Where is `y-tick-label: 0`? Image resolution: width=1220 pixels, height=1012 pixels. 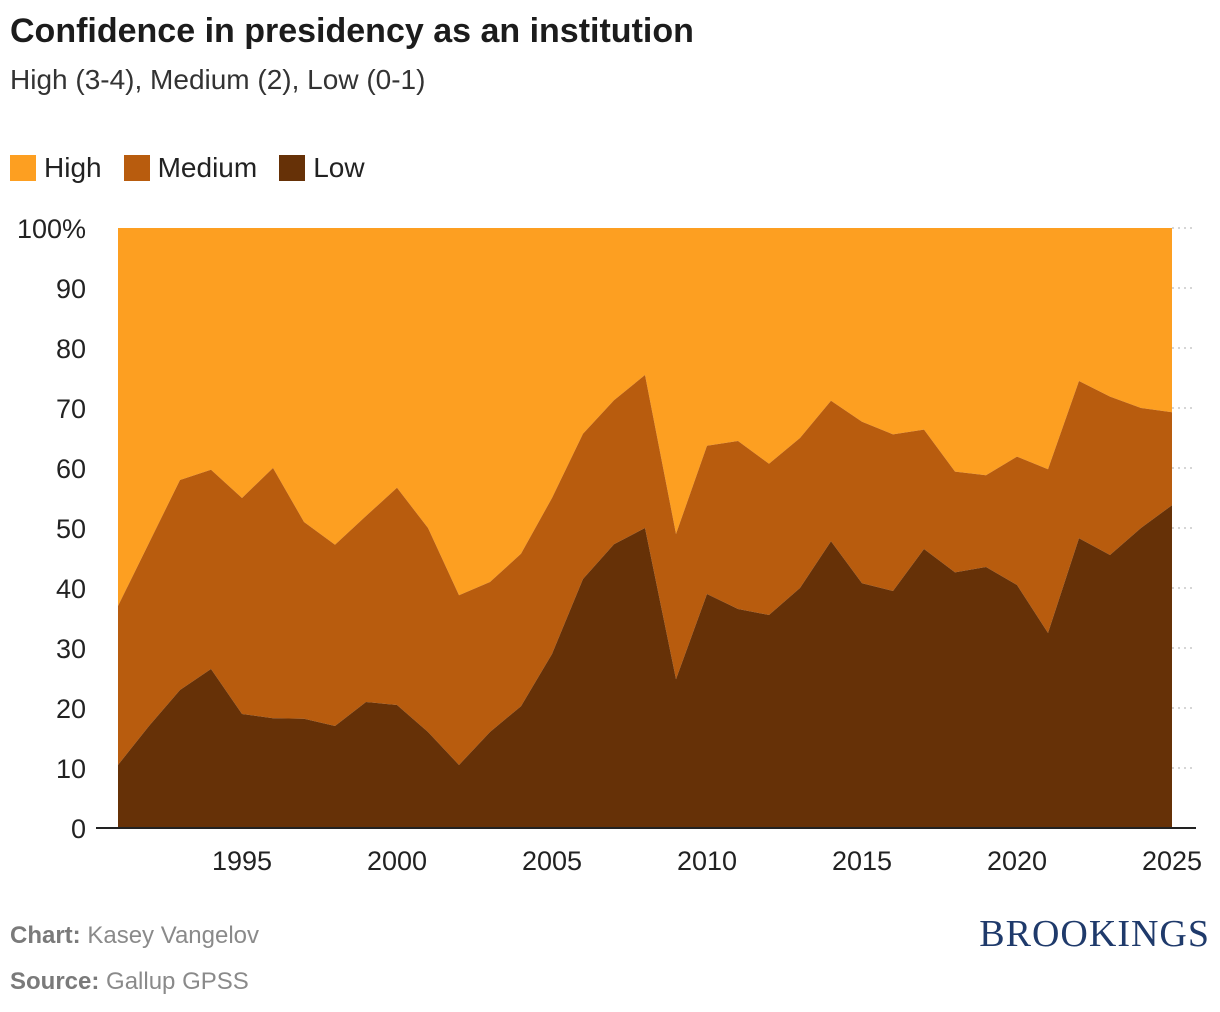 y-tick-label: 0 is located at coordinates (78, 829).